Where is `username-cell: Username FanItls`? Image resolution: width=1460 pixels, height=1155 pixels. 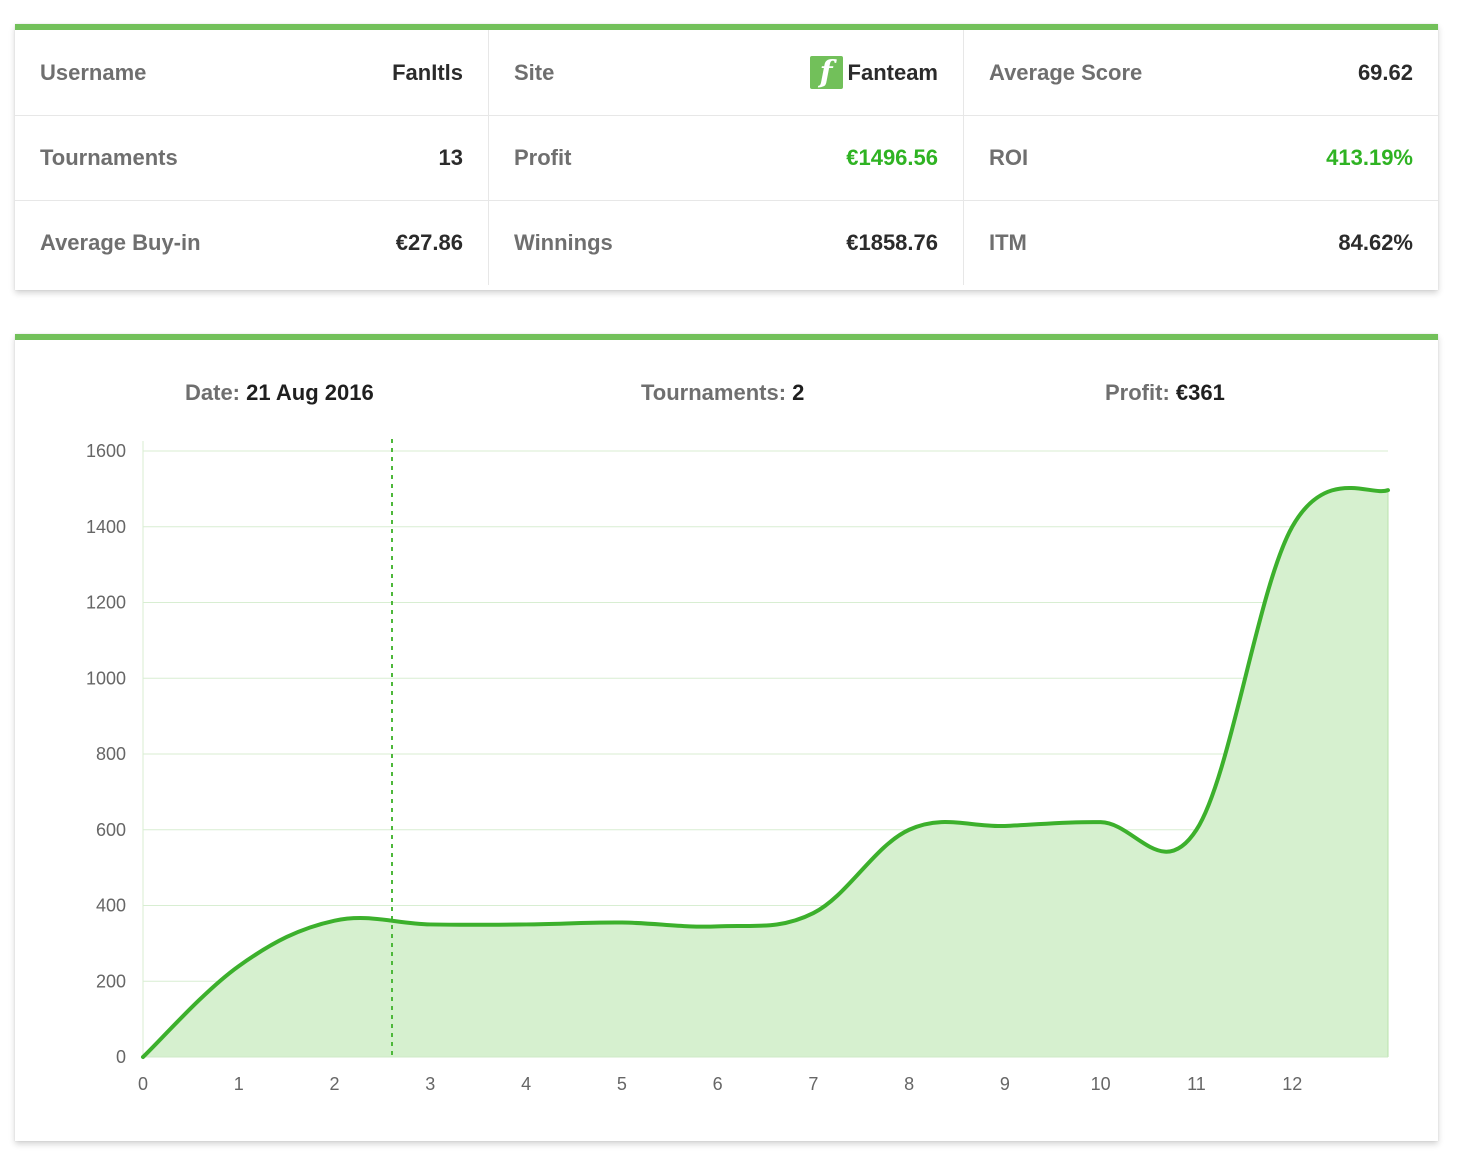 username-cell: Username FanItls is located at coordinates (252, 73).